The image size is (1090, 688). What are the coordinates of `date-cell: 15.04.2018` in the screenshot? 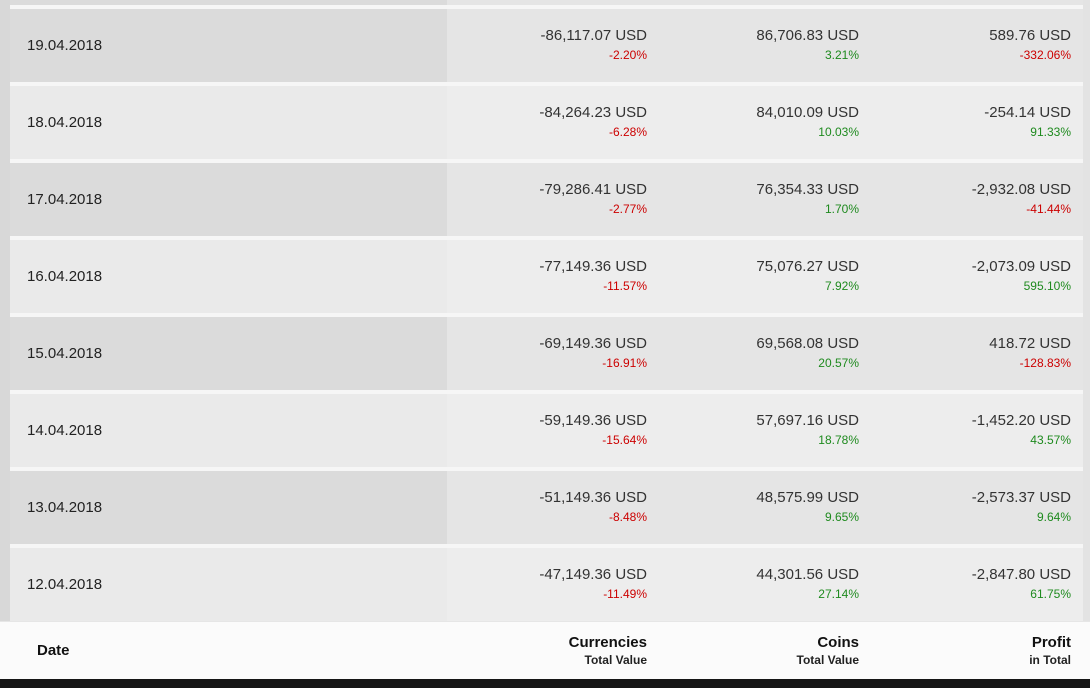 It's located at (228, 353).